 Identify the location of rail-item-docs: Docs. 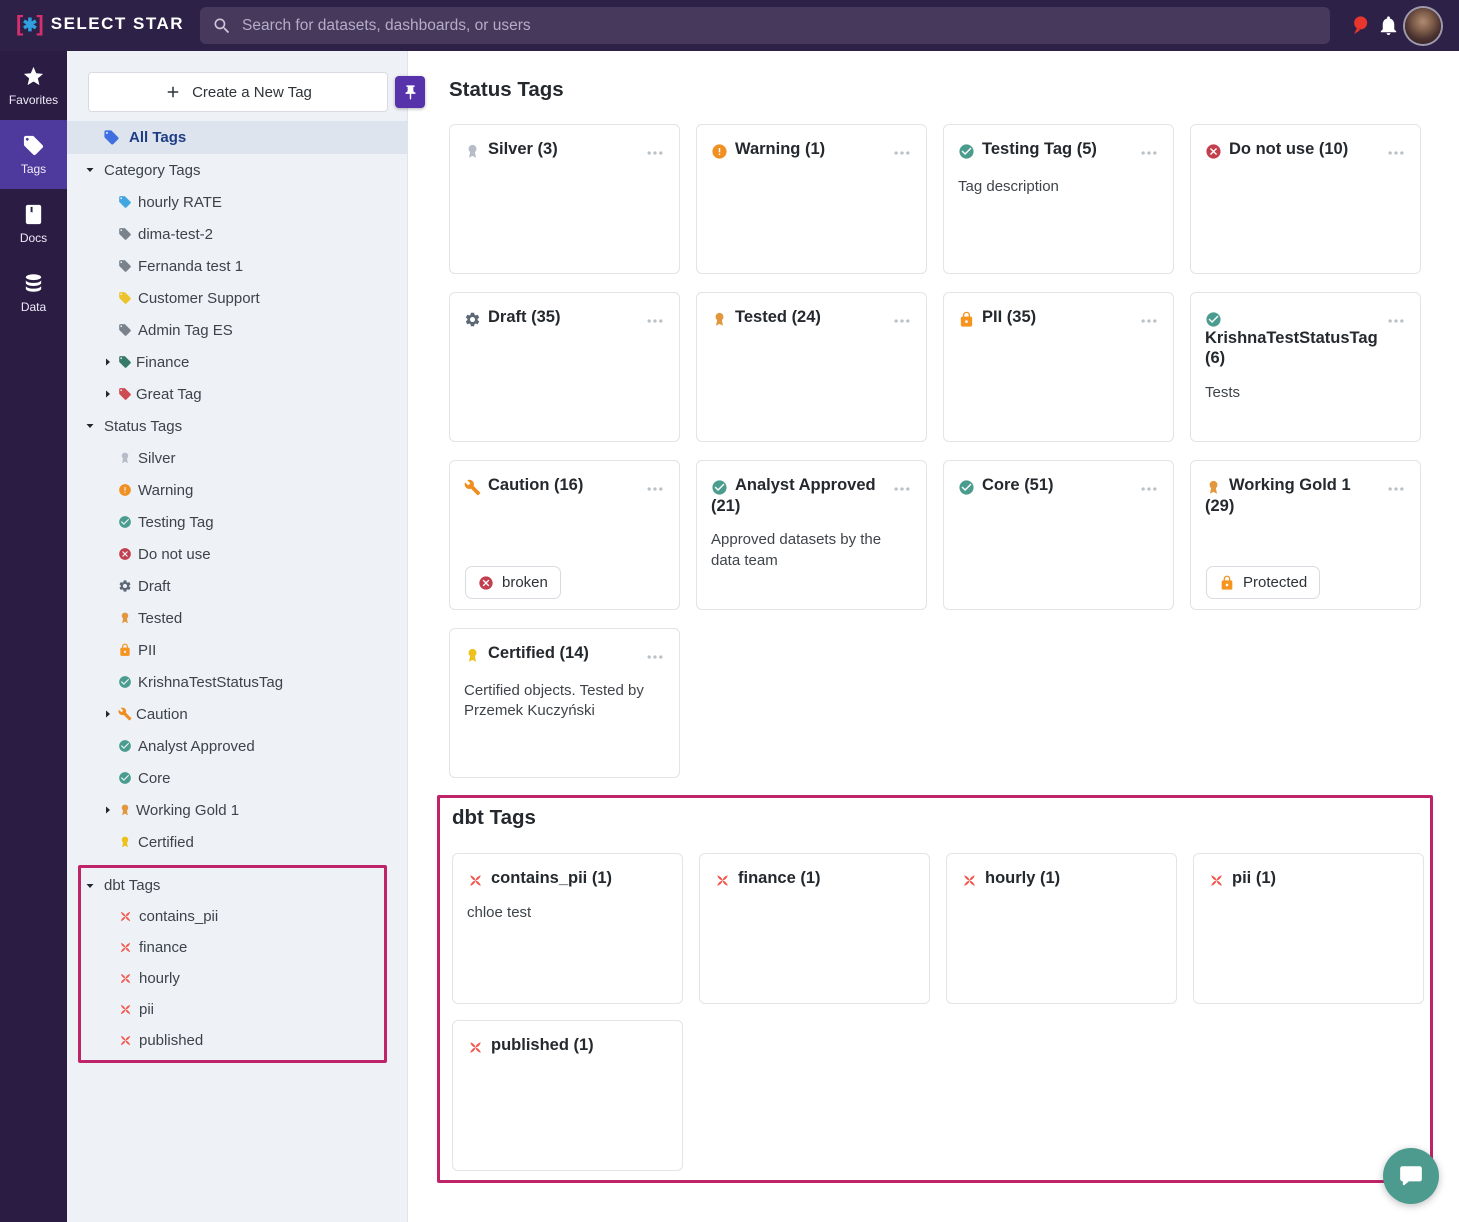
(33, 223).